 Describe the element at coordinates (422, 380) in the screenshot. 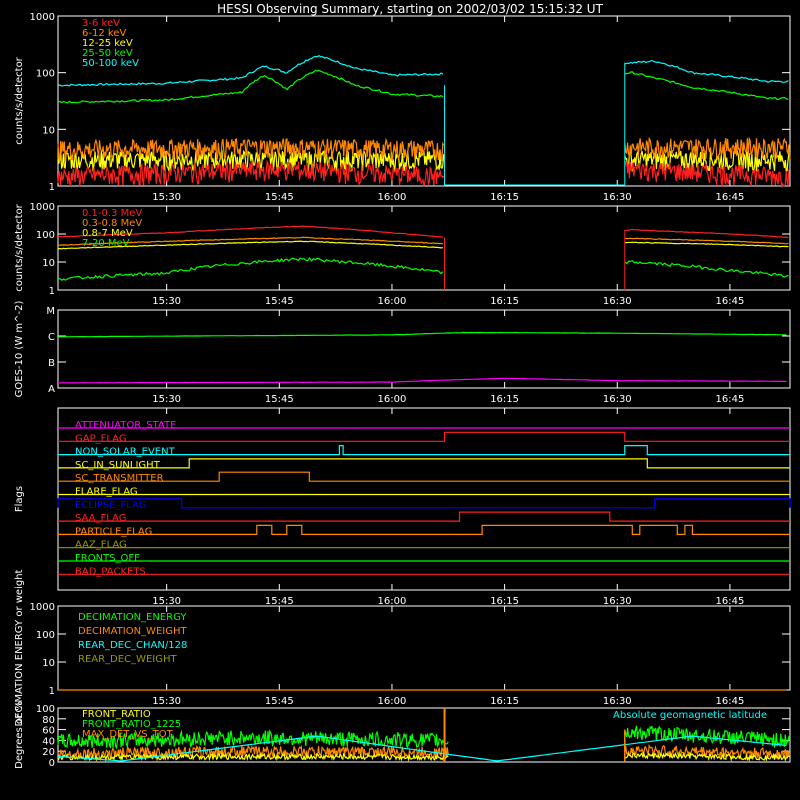

I see `series-line-goes-short` at that location.